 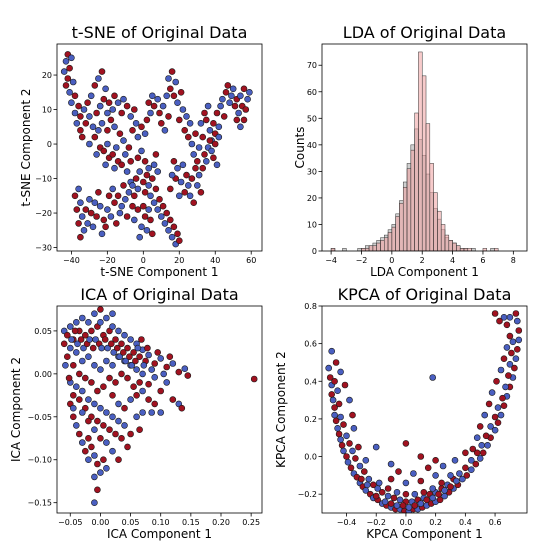 I want to click on tsne-marks, so click(x=156, y=149).